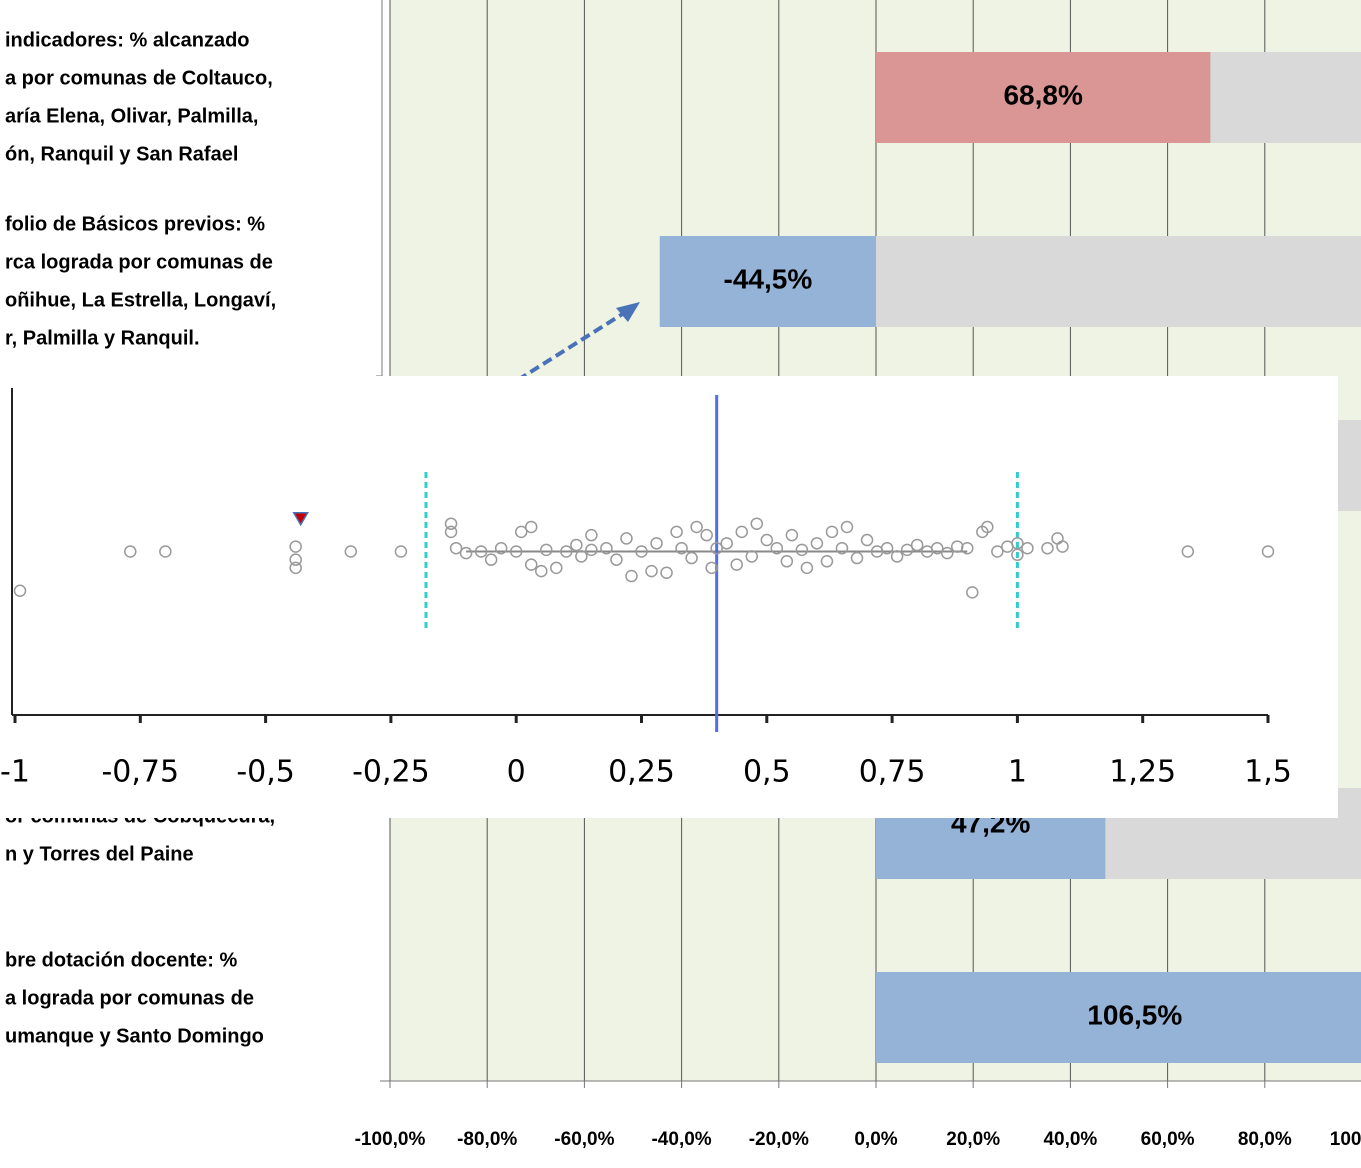 The width and height of the screenshot is (1361, 1168). Describe the element at coordinates (129, 998) in the screenshot. I see `category-label: a lograda por comunas de` at that location.